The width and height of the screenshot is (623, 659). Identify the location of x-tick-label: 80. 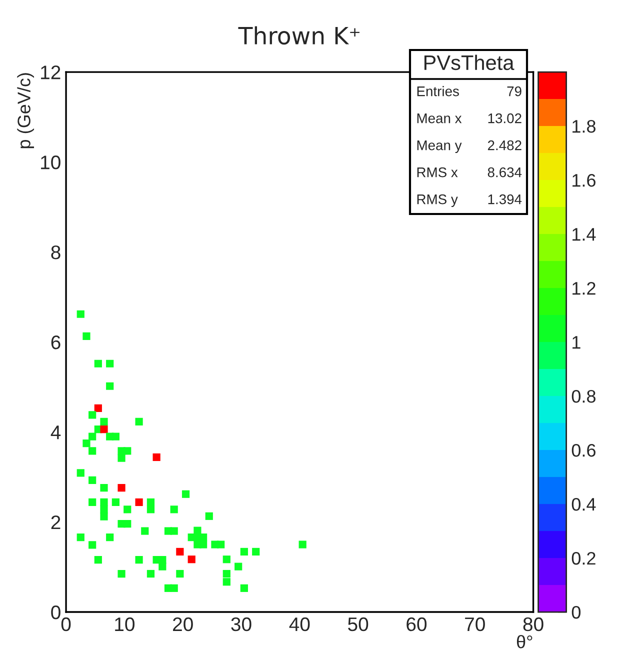
(533, 624).